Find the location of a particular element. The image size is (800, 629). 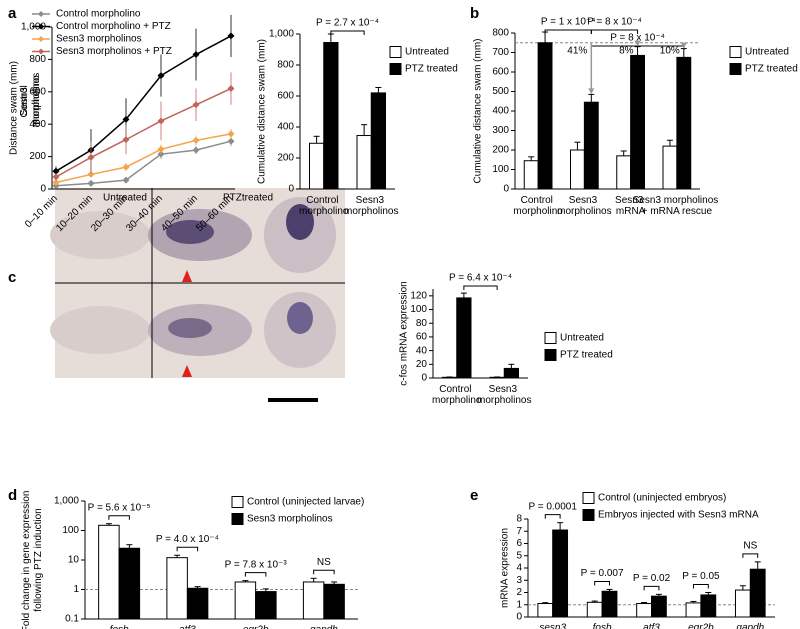

x-tick-label: Control morpholino is located at coordinates (457, 395).